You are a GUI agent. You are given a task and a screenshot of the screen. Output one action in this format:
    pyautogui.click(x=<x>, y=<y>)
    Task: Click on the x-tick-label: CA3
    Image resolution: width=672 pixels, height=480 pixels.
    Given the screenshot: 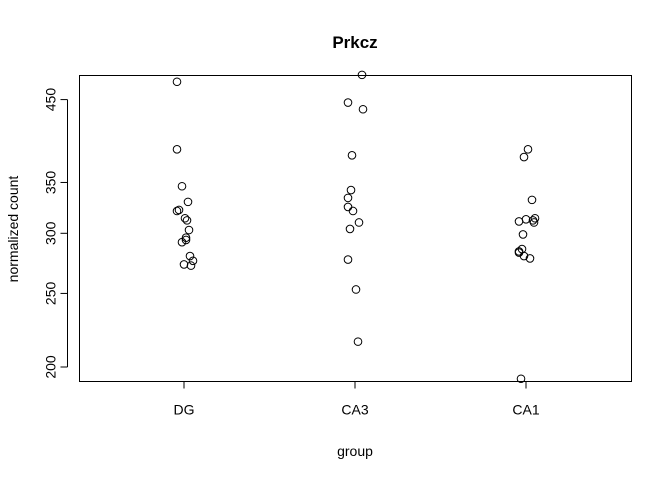 What is the action you would take?
    pyautogui.click(x=354, y=410)
    